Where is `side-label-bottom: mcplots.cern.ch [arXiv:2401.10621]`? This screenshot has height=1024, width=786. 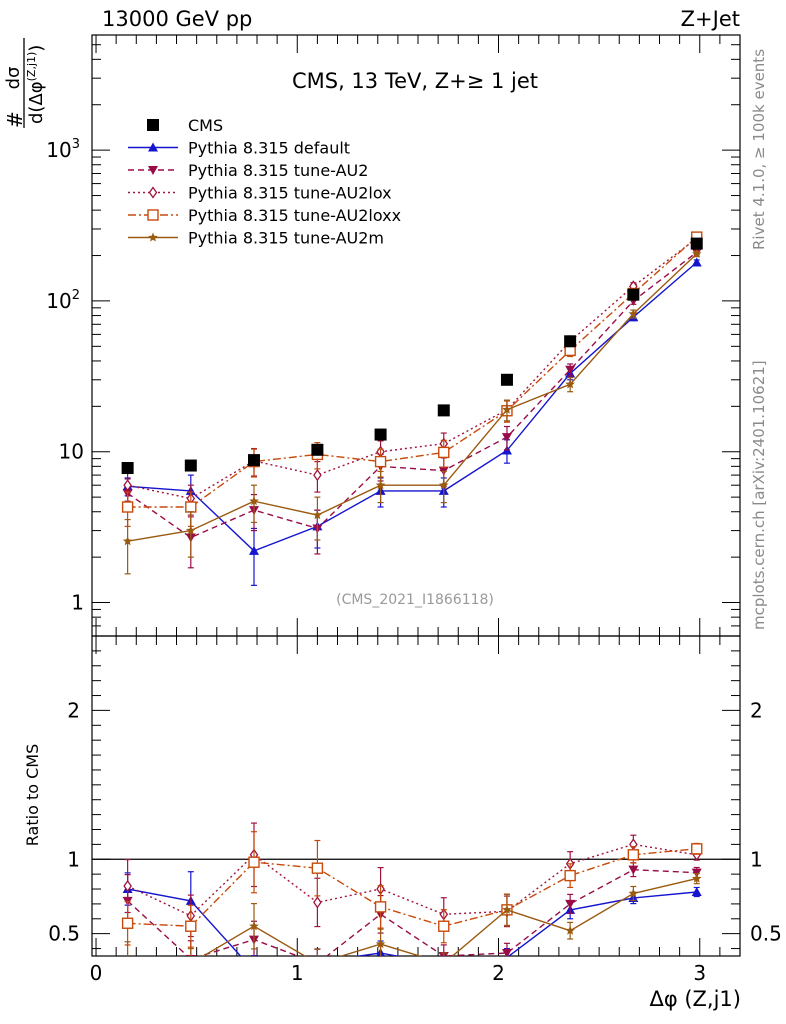
side-label-bottom: mcplots.cern.ch [arXiv:2401.10621] is located at coordinates (759, 495).